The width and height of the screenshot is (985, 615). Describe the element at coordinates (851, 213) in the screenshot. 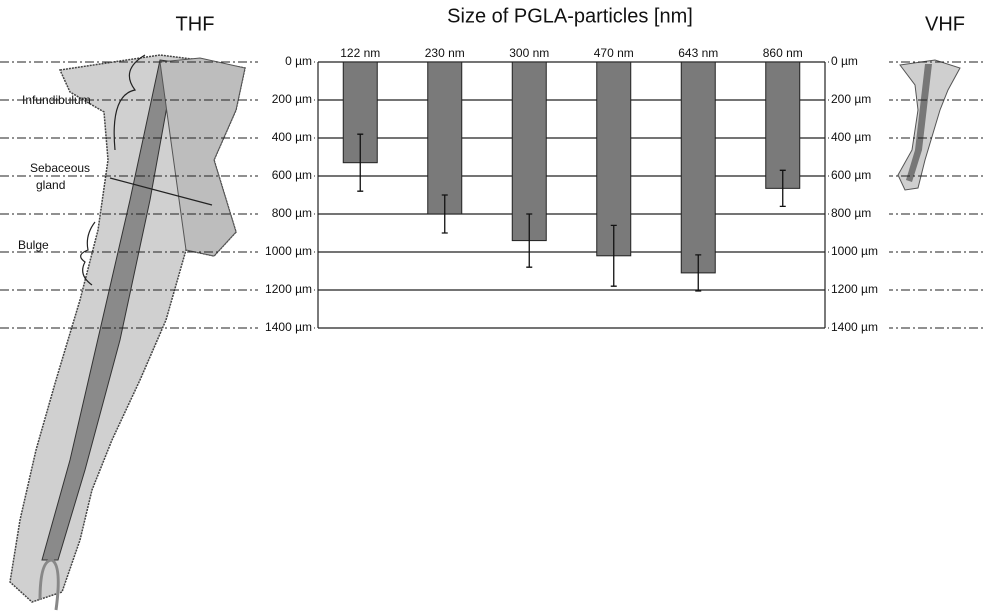

I see `y2-tick-label: 800 µm` at that location.